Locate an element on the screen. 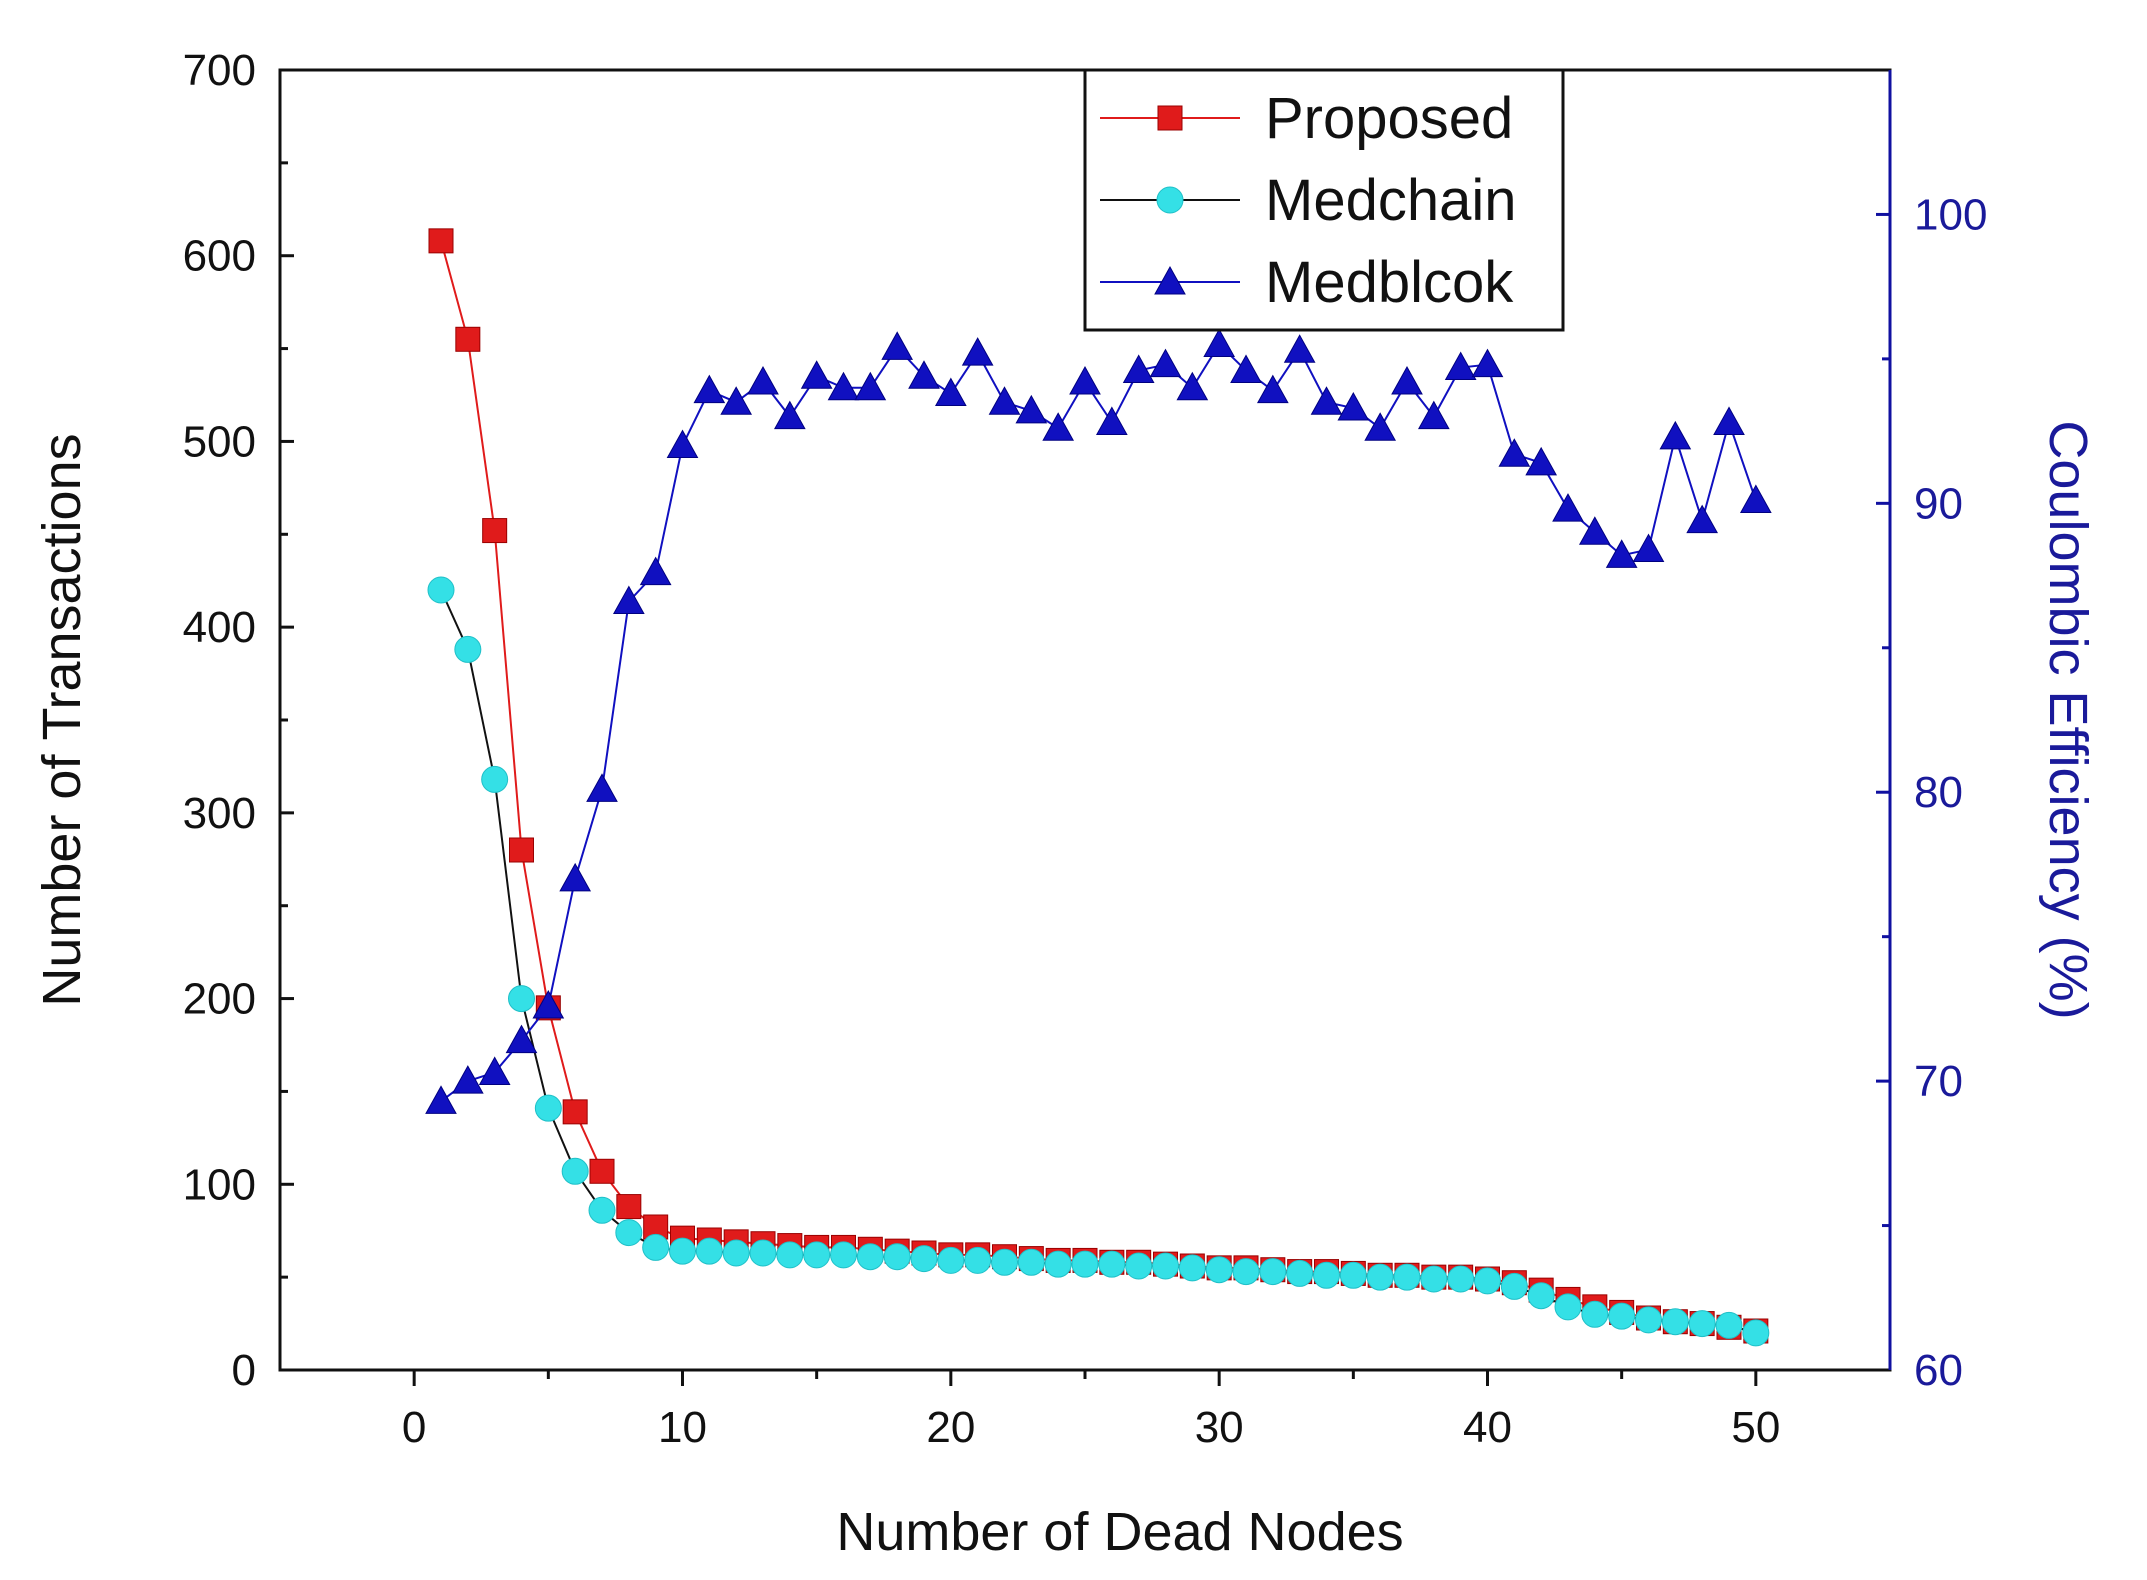 This screenshot has width=2147, height=1580. legend-label: Medchain is located at coordinates (1390, 200).